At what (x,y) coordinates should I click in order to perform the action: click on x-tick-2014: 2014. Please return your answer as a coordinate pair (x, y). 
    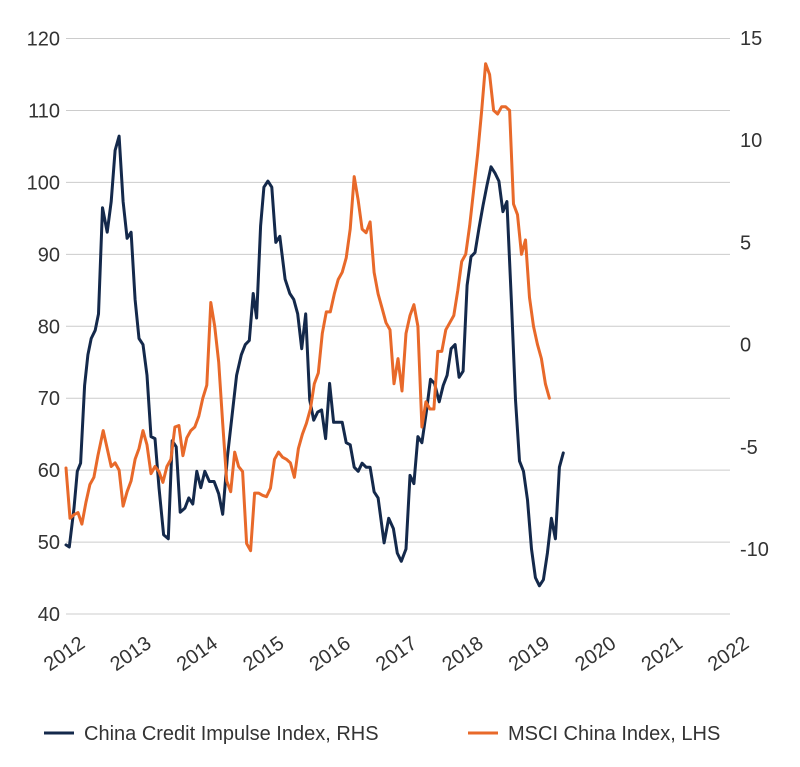
    Looking at the image, I should click on (197, 654).